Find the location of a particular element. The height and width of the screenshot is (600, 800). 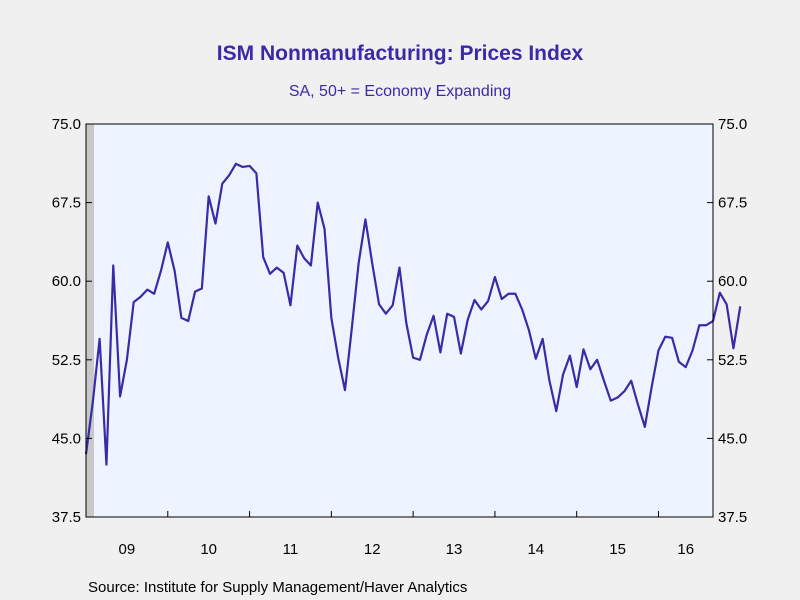

chart-subtitle: SA, 50+ = Economy Expanding is located at coordinates (400, 91).